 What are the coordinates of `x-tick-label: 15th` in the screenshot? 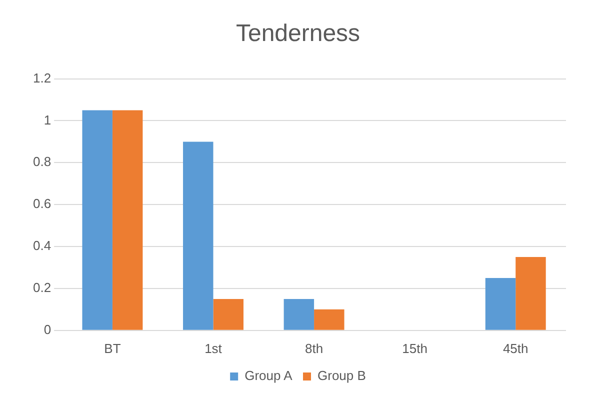 It's located at (415, 348).